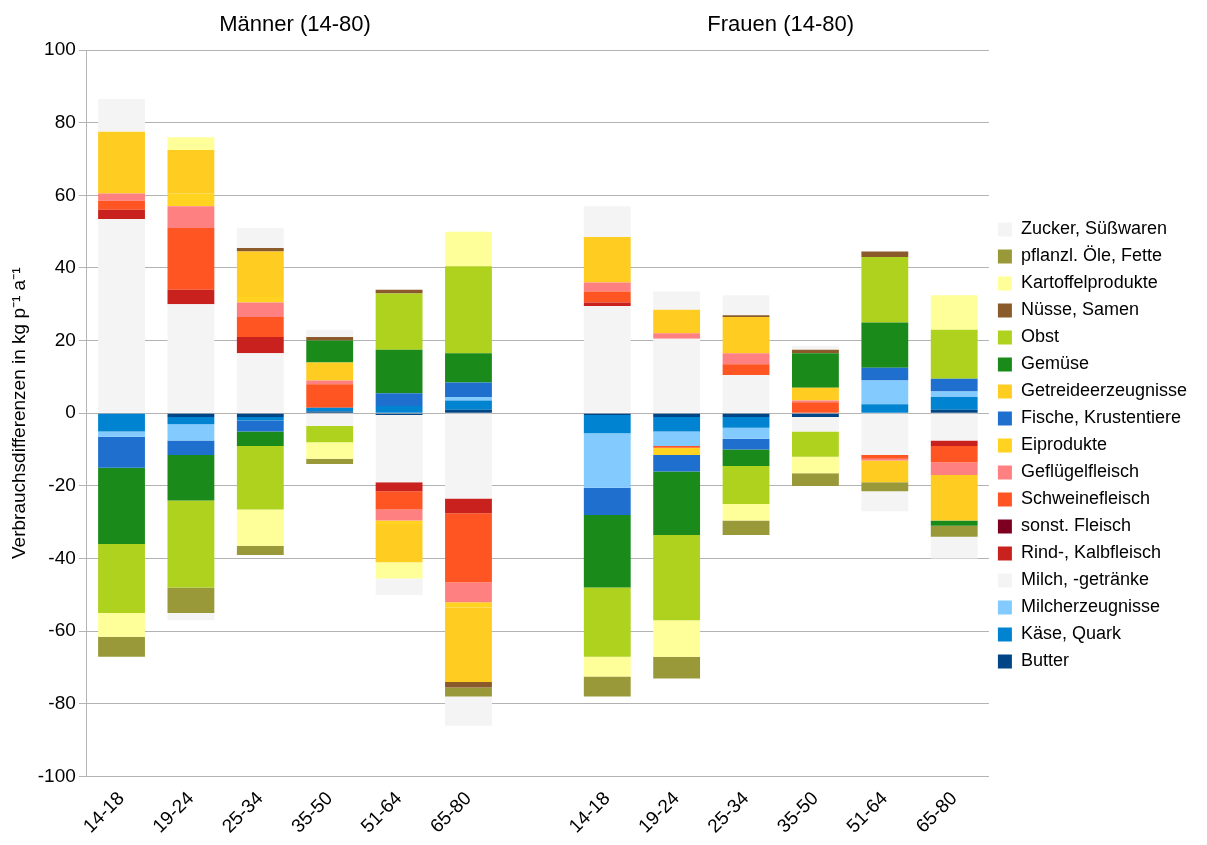  Describe the element at coordinates (1071, 633) in the screenshot. I see `legend-label: Käse, Quark` at that location.